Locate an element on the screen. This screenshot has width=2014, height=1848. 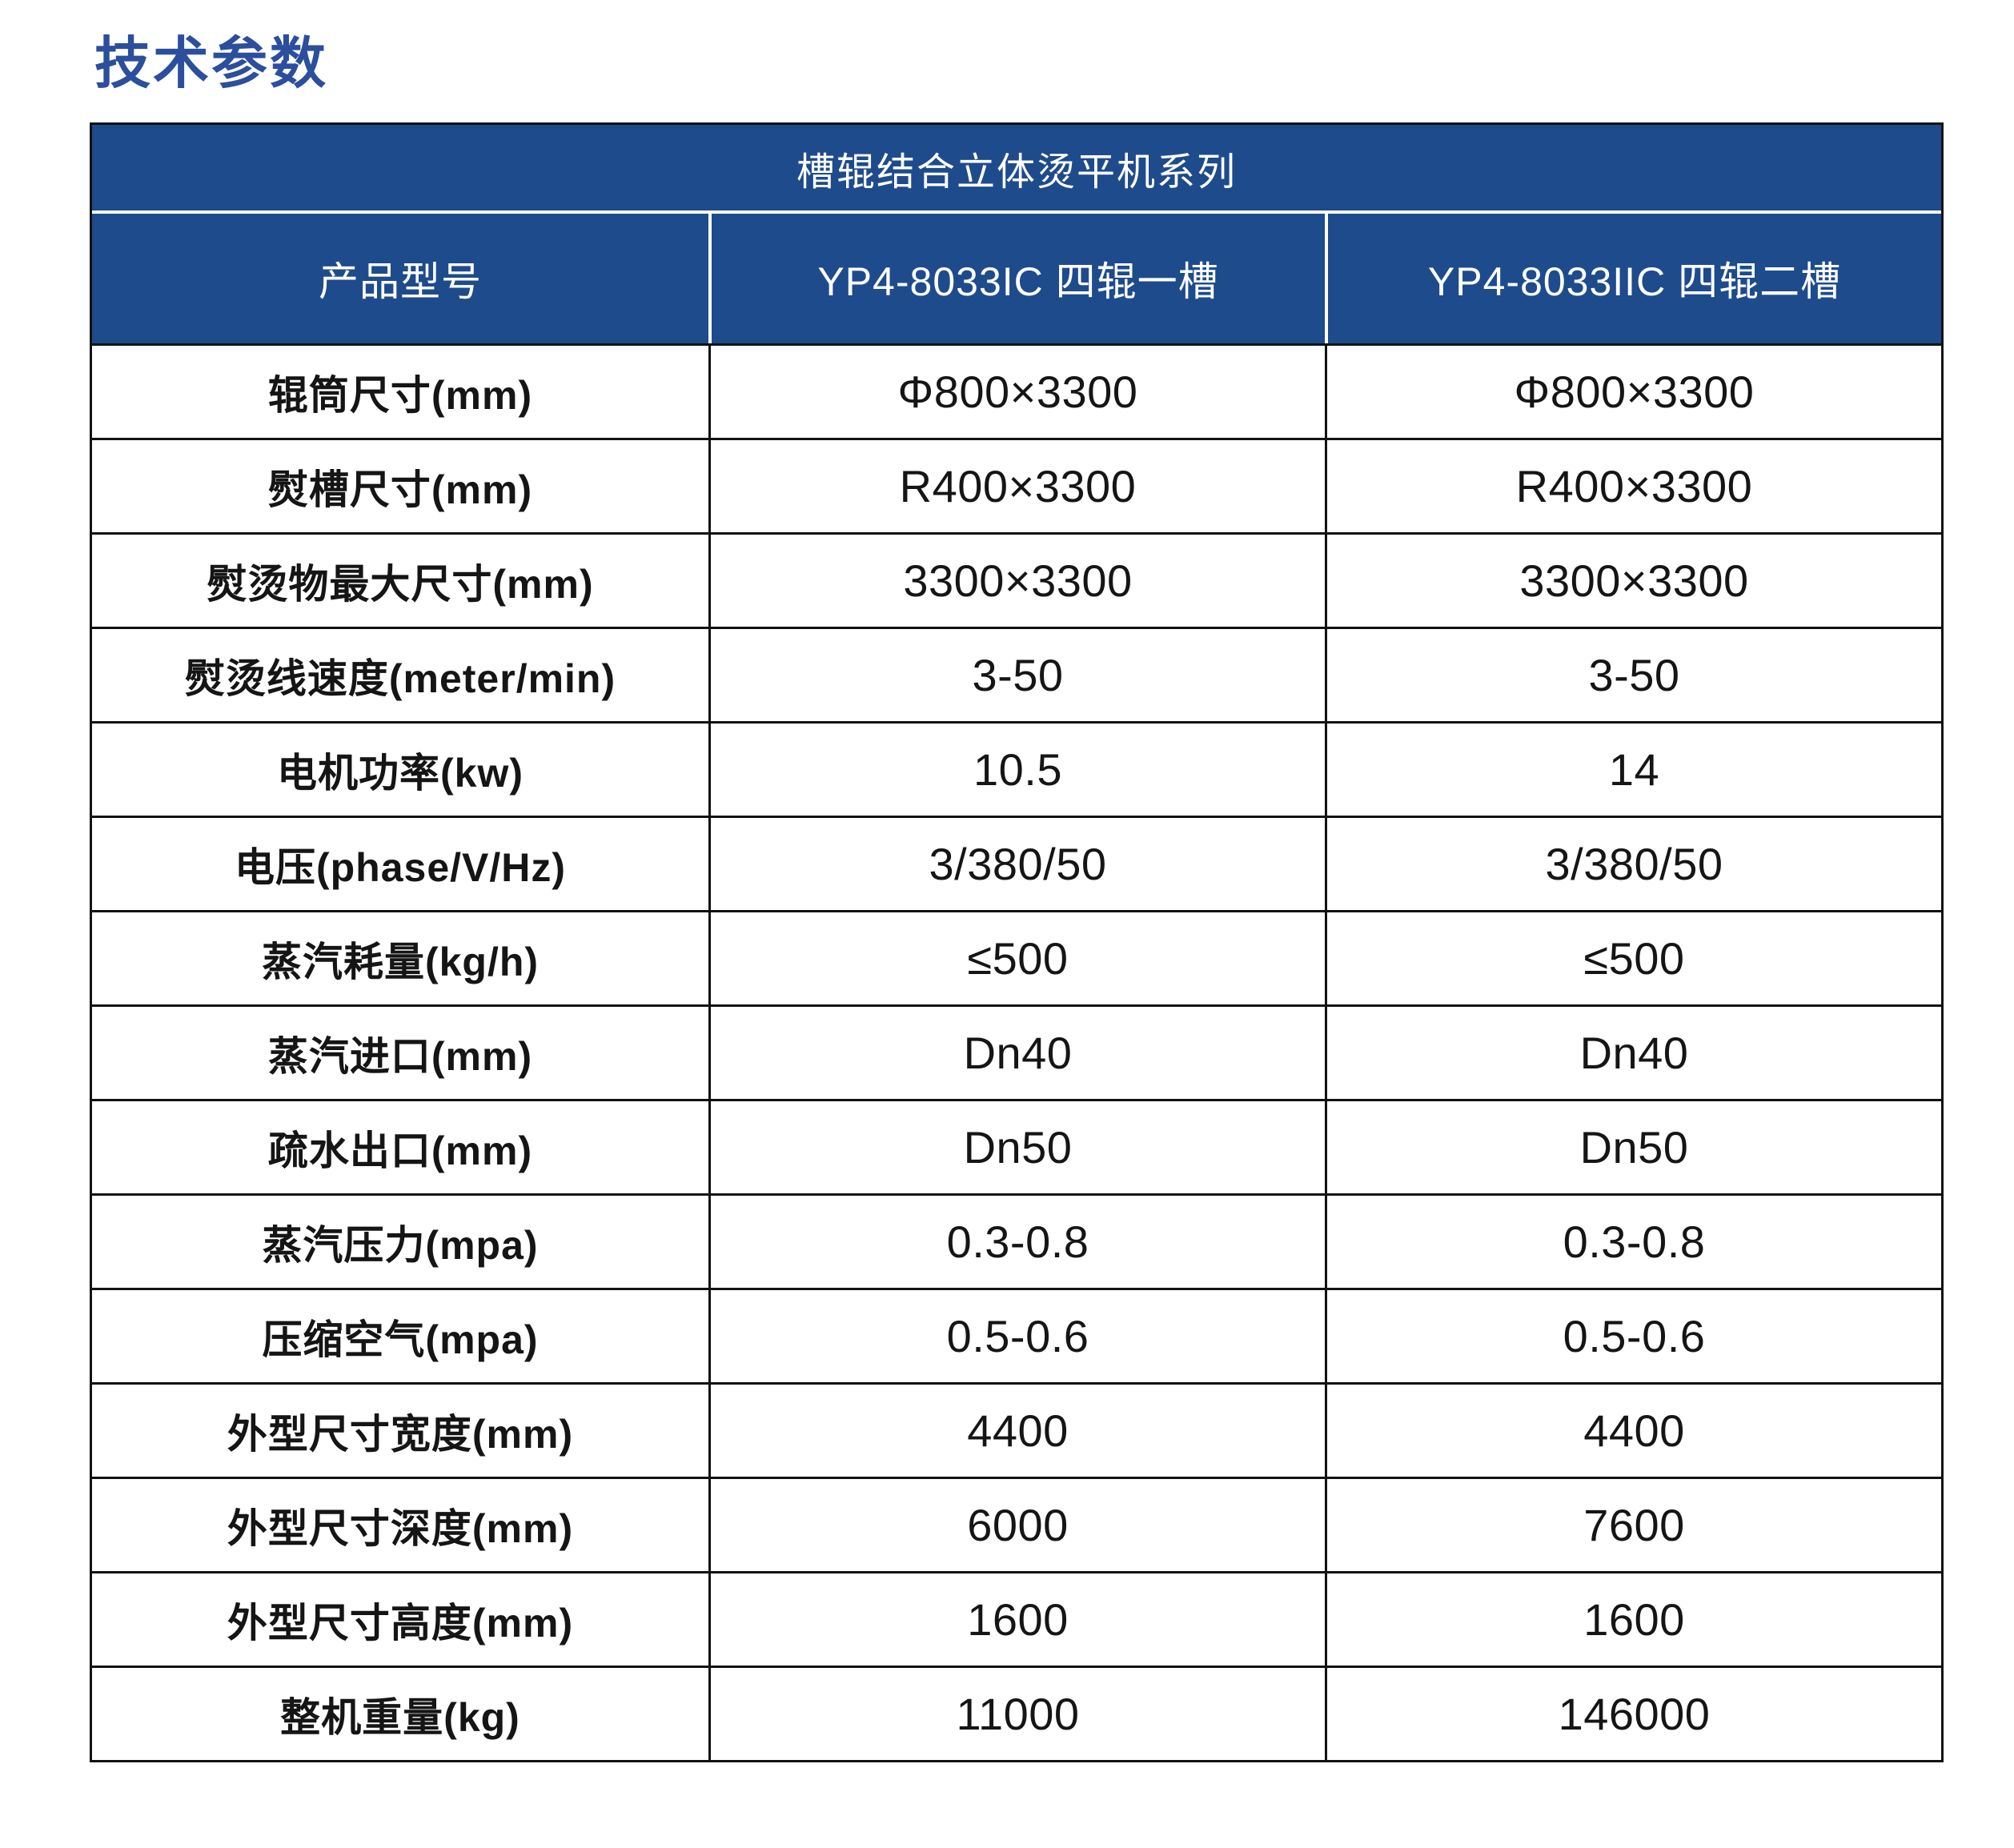
table-row: 熨槽尺寸(mm) R400×3300 R400×3300 is located at coordinates (1016, 485).